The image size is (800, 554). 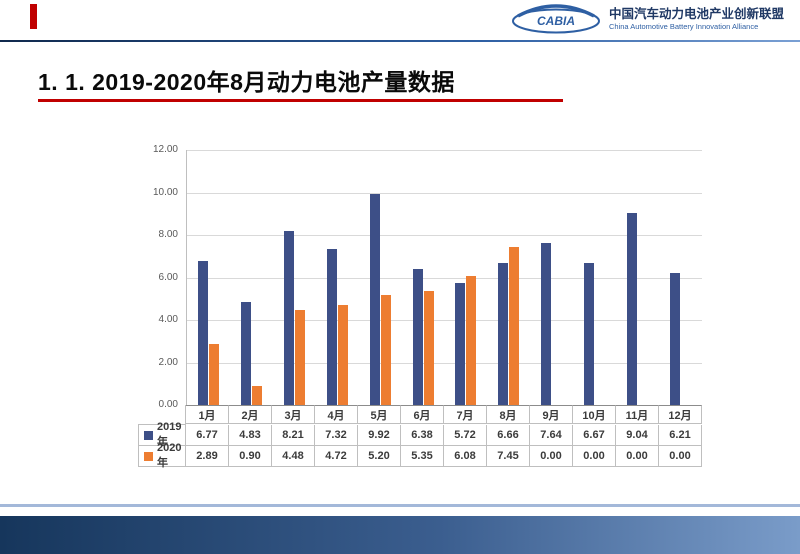 What do you see at coordinates (594, 456) in the screenshot?
I see `value-2020年-10月: 0.00` at bounding box center [594, 456].